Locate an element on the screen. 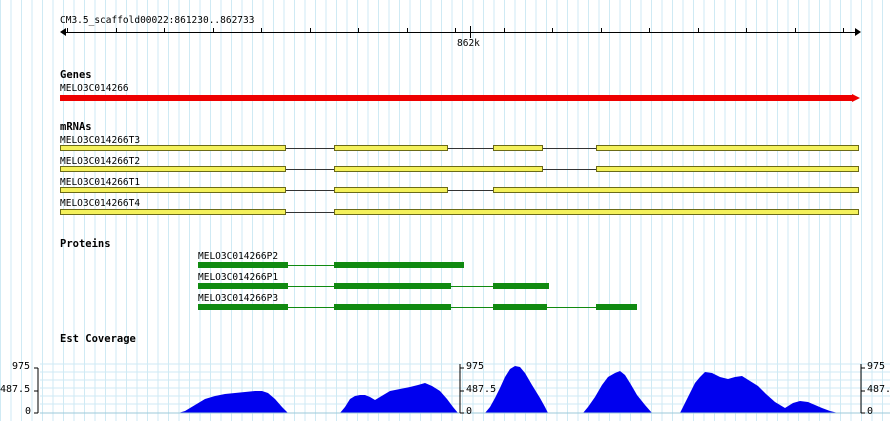  protein-label-p1: MELO3C014266P1 is located at coordinates (238, 277).